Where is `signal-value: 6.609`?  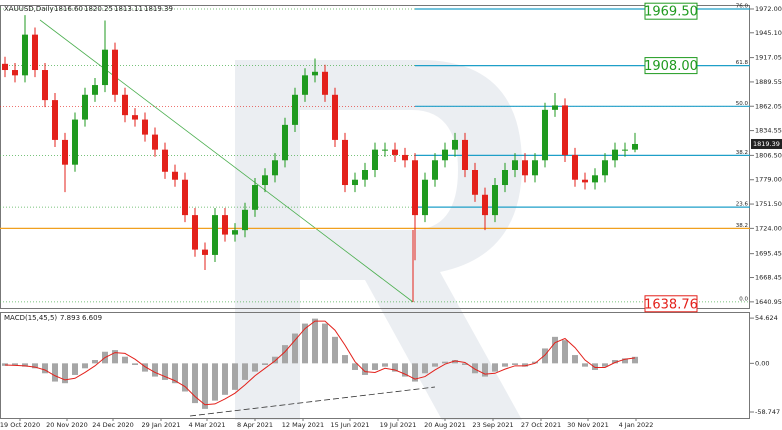
signal-value: 6.609 is located at coordinates (92, 318).